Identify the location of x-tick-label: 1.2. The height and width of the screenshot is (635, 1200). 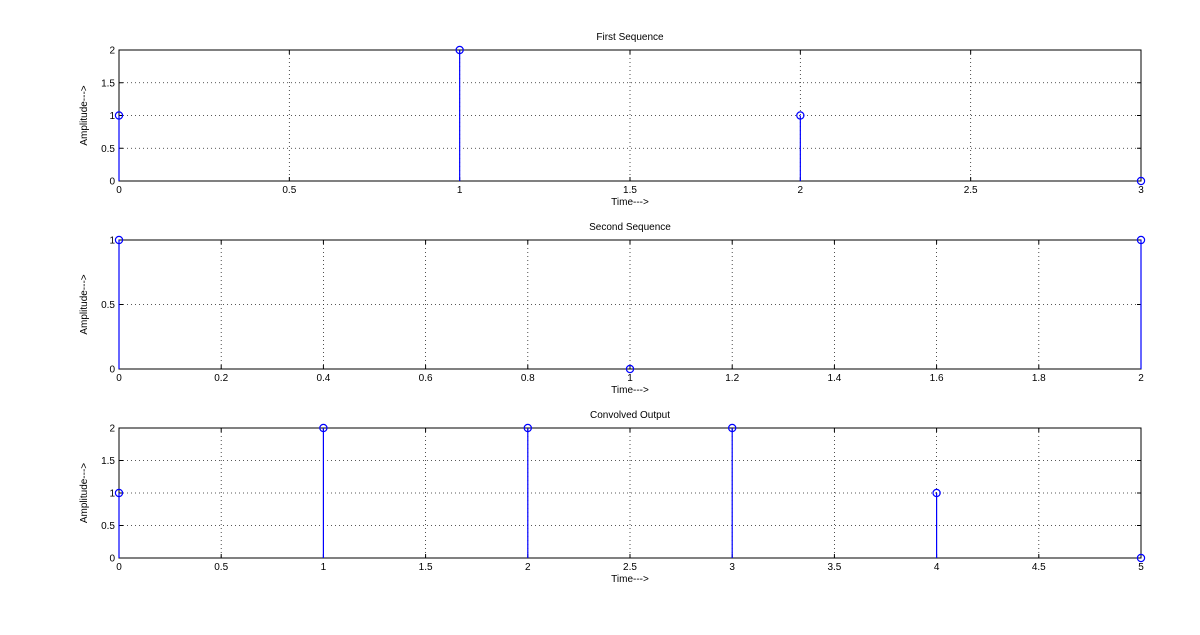
(732, 378).